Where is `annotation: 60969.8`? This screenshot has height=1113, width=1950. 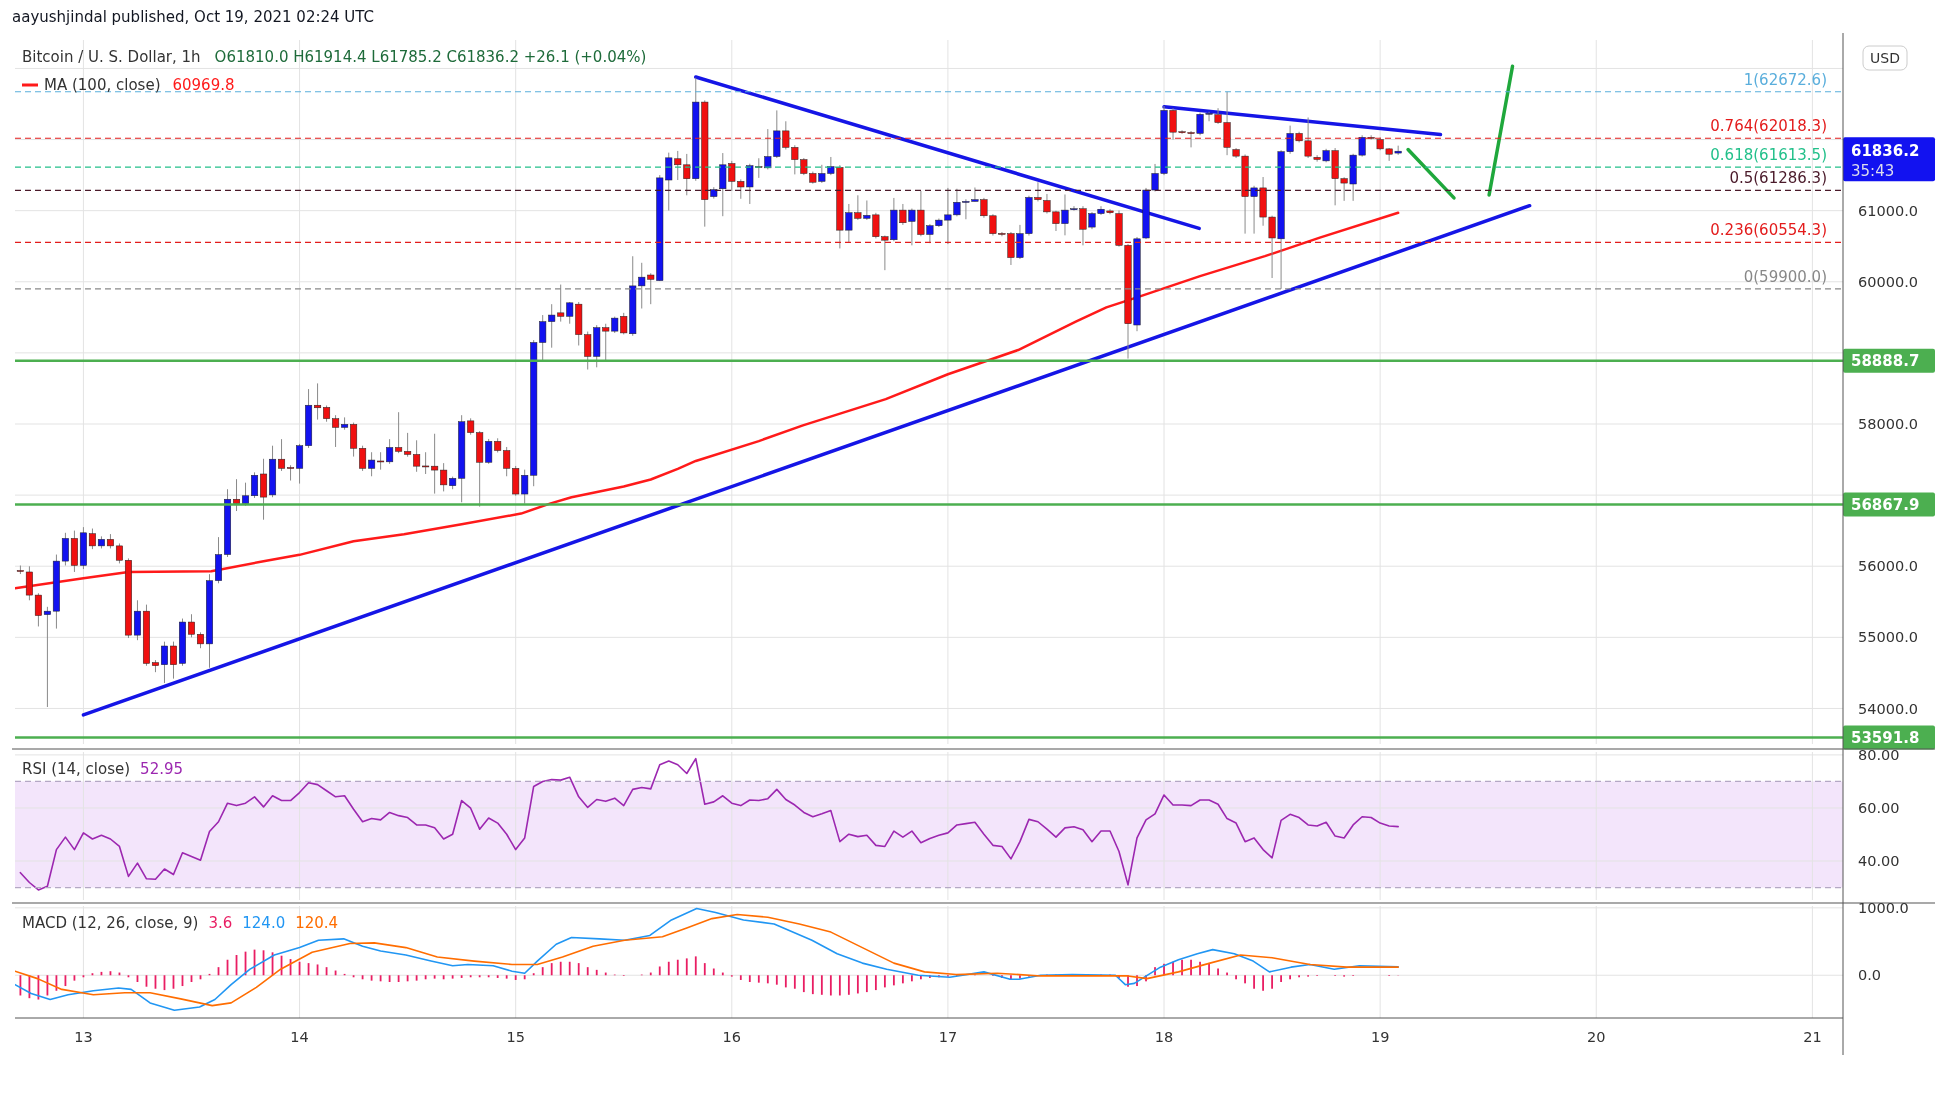 annotation: 60969.8 is located at coordinates (203, 85).